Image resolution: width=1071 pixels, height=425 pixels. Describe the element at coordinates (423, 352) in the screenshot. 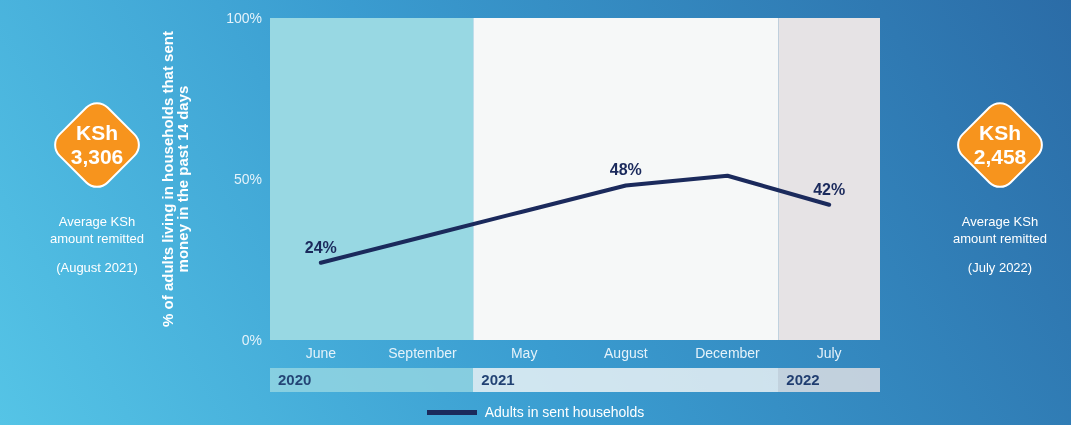

I see `x-tick-label: September` at that location.